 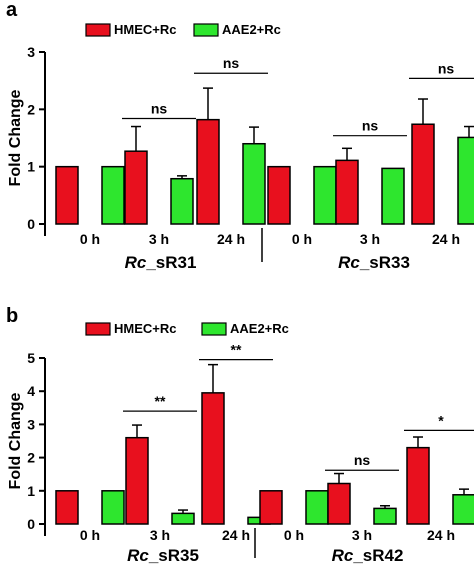 What do you see at coordinates (31, 391) in the screenshot?
I see `y-tick-label: 4` at bounding box center [31, 391].